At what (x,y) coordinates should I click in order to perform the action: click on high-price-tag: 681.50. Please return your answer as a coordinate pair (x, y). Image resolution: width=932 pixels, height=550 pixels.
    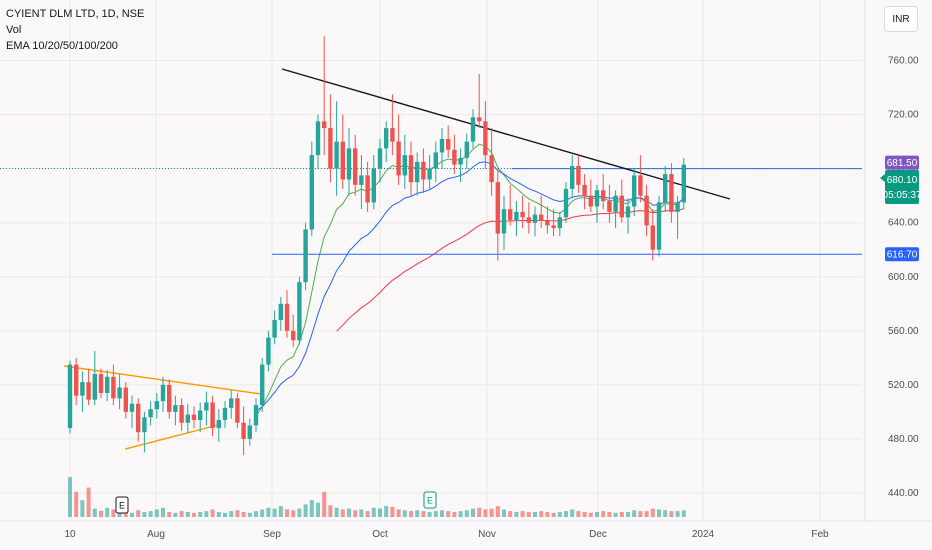
    Looking at the image, I should click on (902, 162).